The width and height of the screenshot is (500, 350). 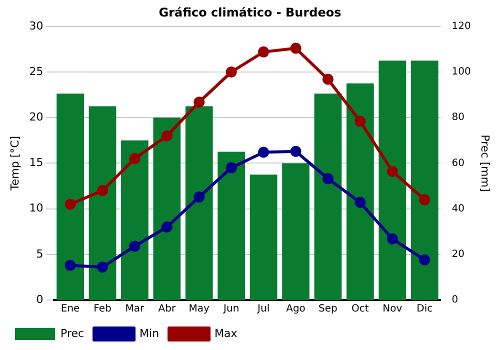 What do you see at coordinates (167, 309) in the screenshot?
I see `x-tick-label: Abr` at bounding box center [167, 309].